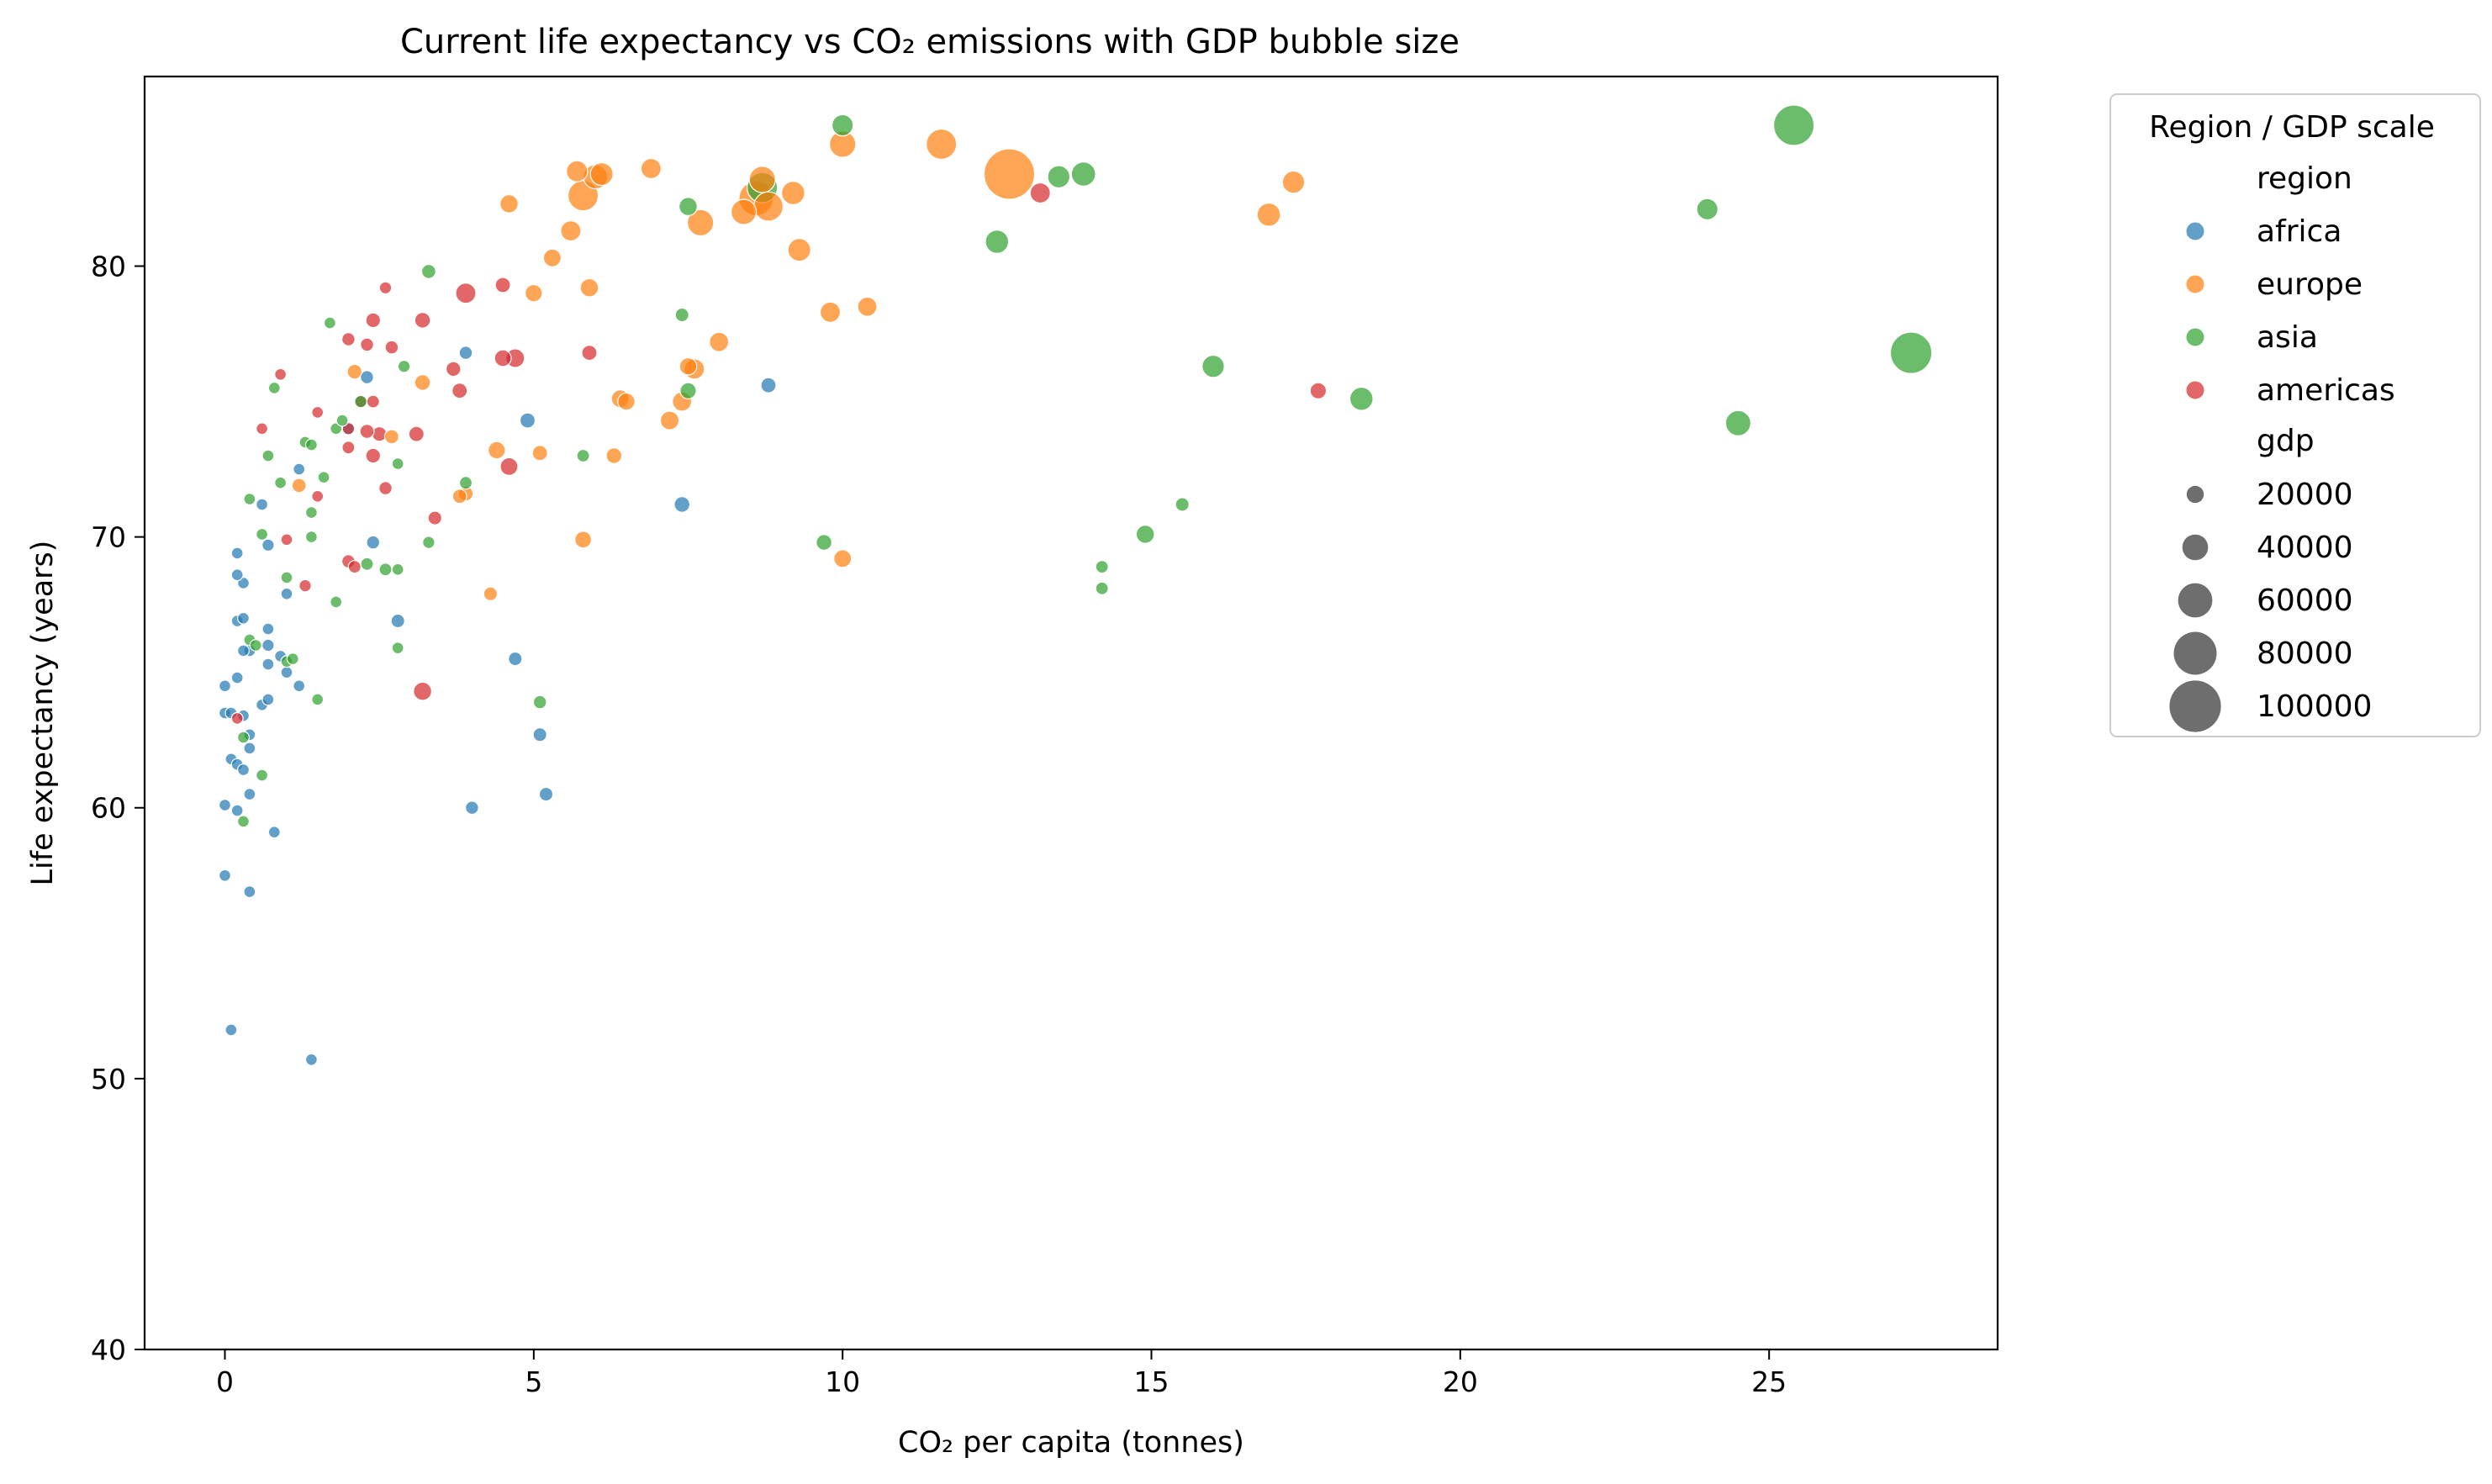 The height and width of the screenshot is (1484, 2492). Describe the element at coordinates (1001, 1373) in the screenshot. I see `x-axis: 0 5 10 15 20 25` at that location.